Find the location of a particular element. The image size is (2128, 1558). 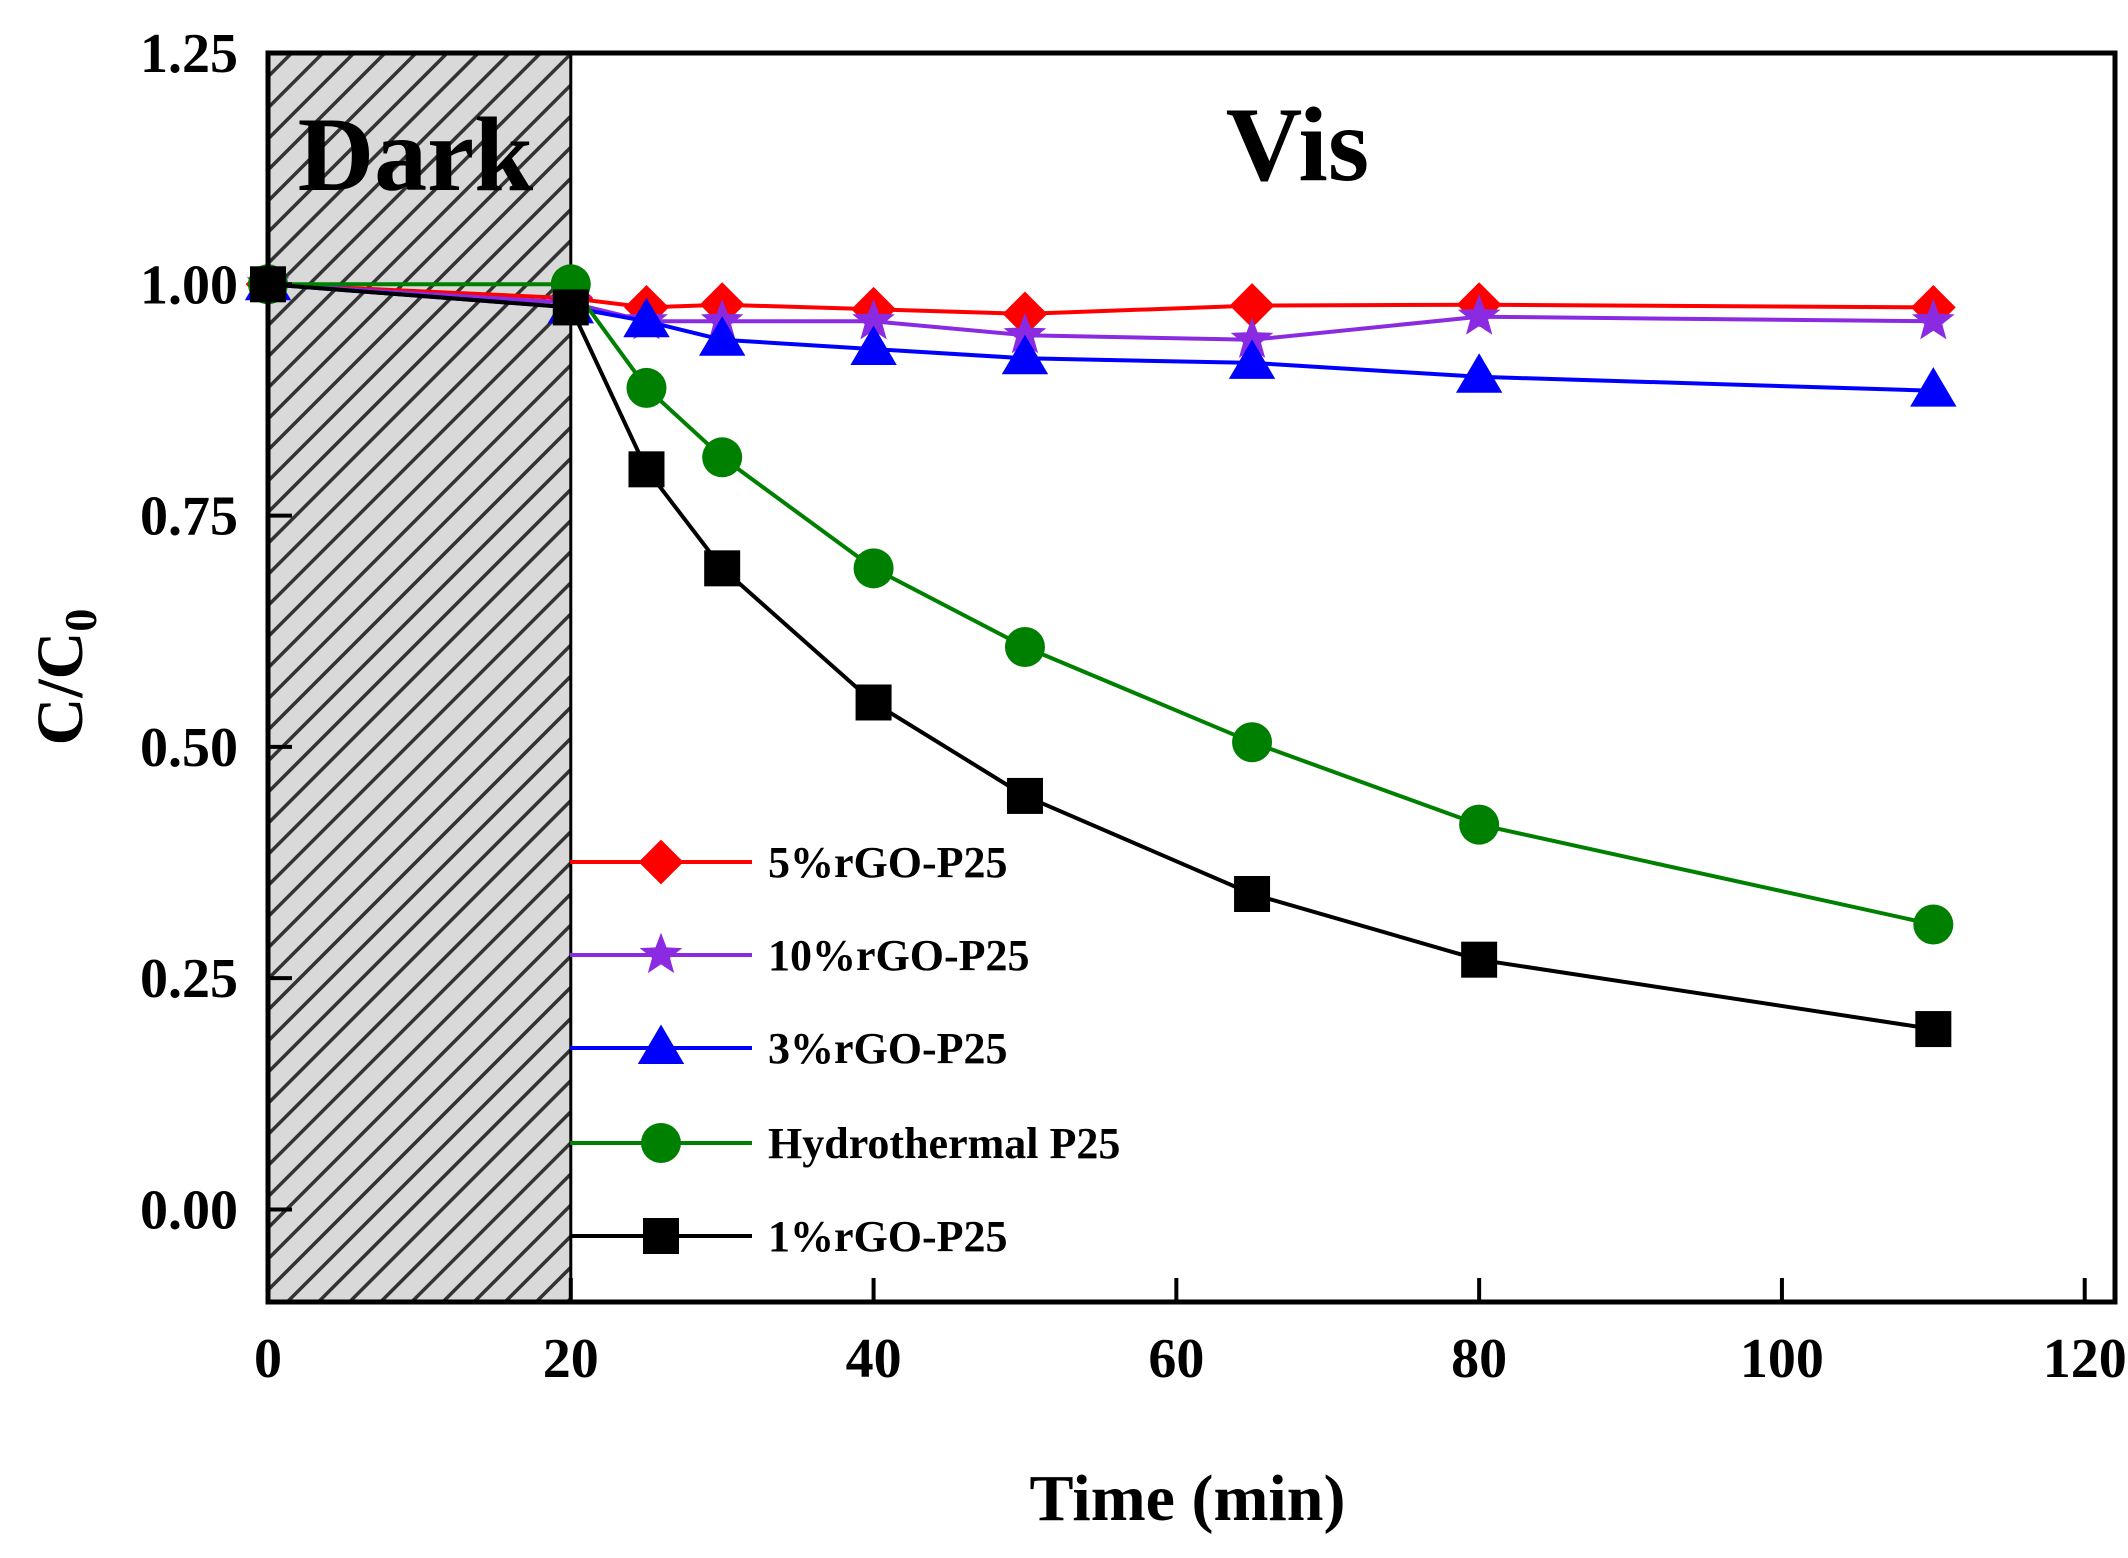

legend-label-1-rgo-p25: 1%rGO-P25 is located at coordinates (888, 1236).